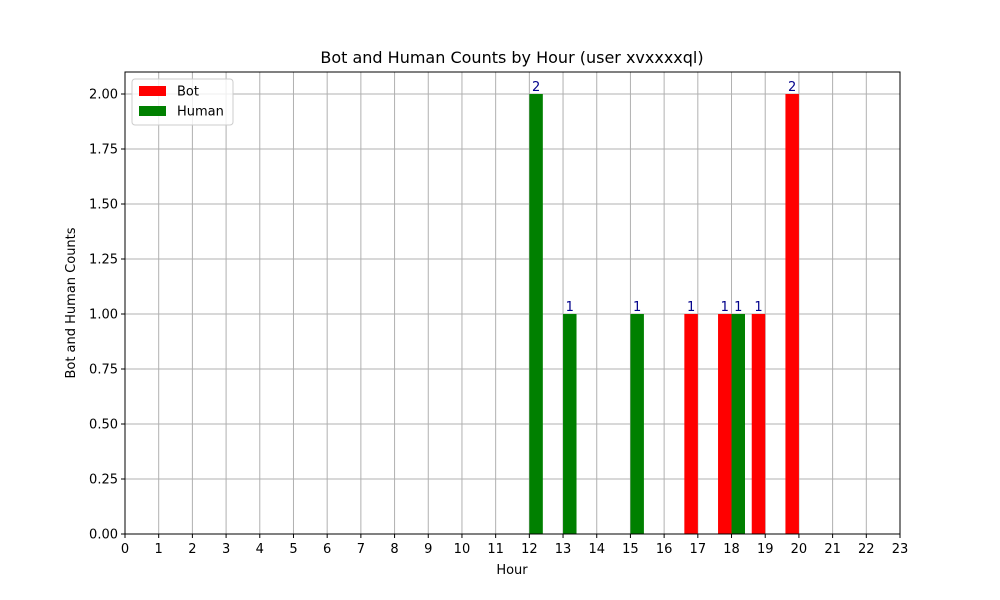 The height and width of the screenshot is (600, 1000). I want to click on y-tick-label: 1.75, so click(103, 150).